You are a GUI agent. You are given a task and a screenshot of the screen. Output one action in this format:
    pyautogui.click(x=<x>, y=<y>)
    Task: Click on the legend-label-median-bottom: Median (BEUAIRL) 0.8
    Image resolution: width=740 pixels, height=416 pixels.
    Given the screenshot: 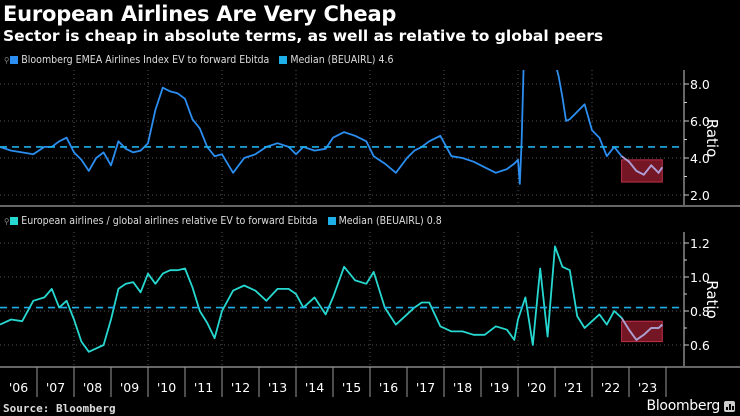 What is the action you would take?
    pyautogui.click(x=390, y=221)
    